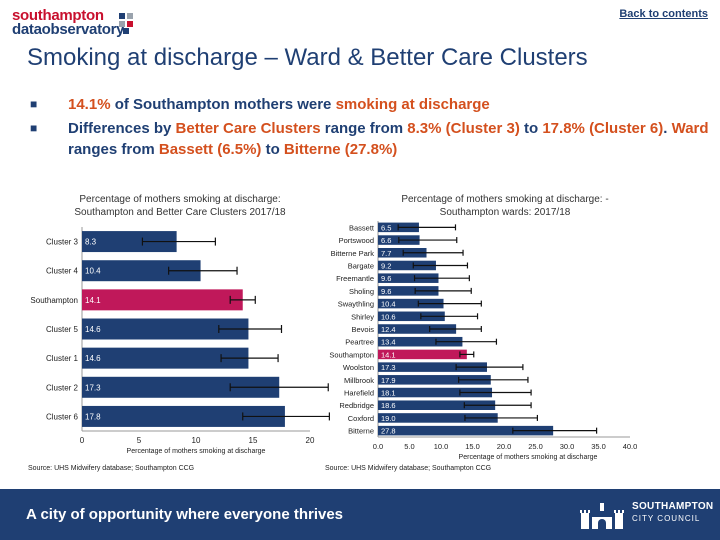  I want to click on x-tick-label: 25.0, so click(535, 446).